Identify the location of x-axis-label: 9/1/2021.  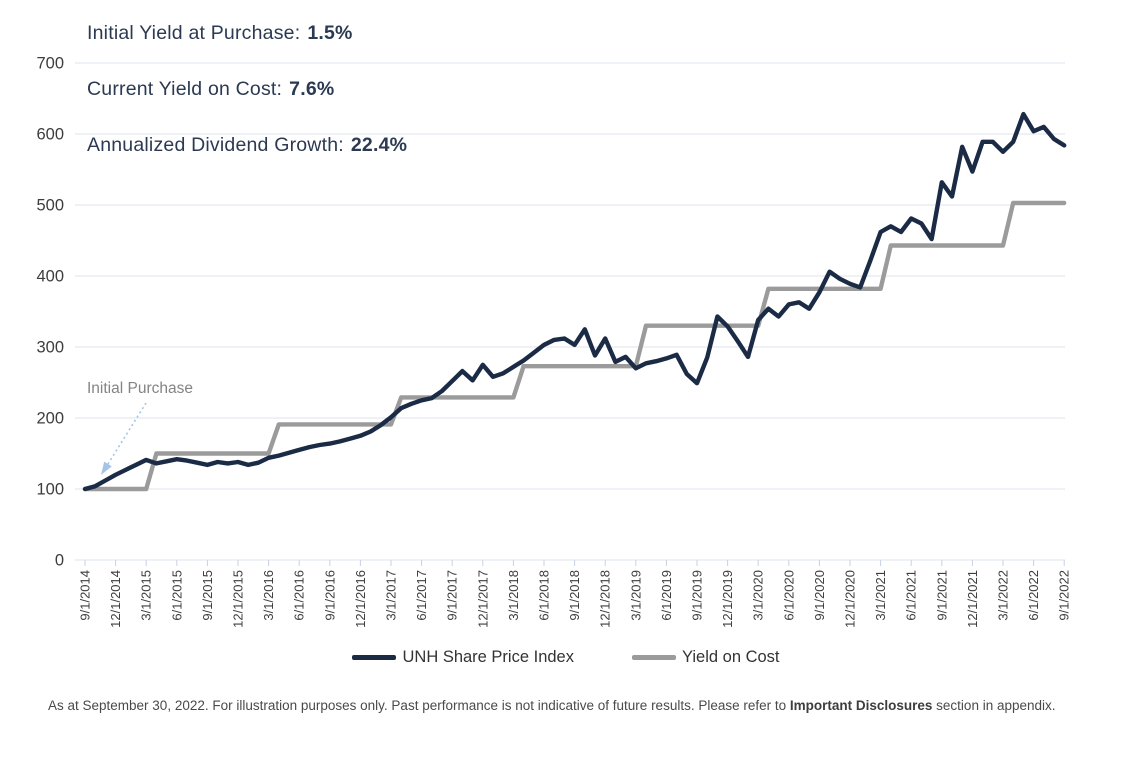
(941, 595).